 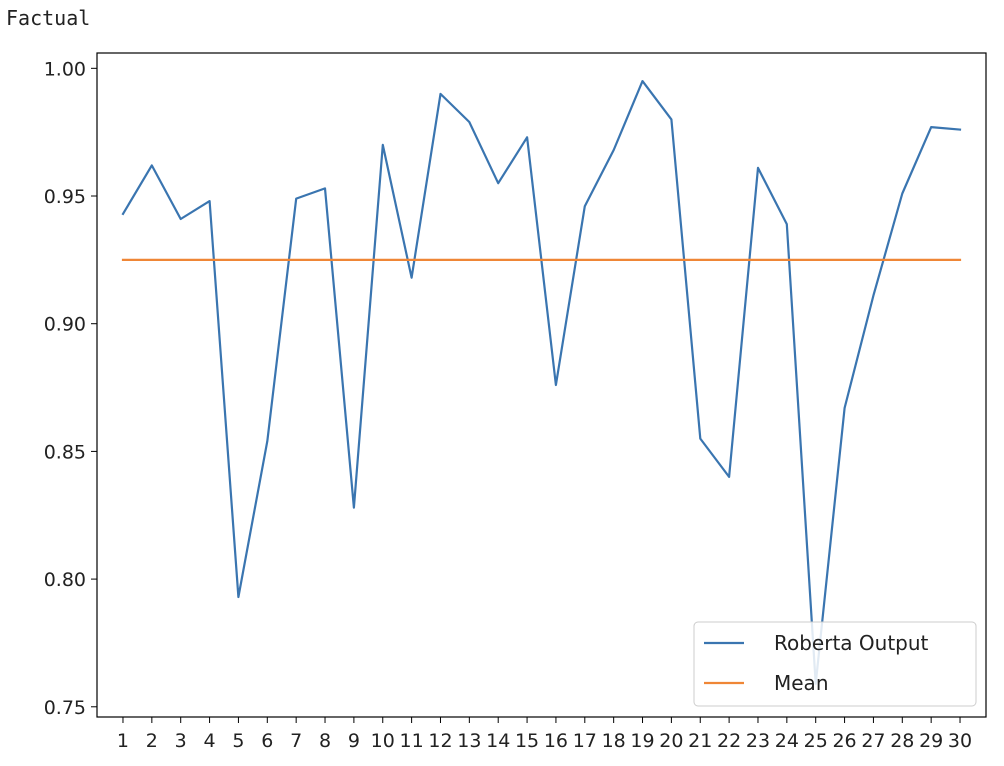 What do you see at coordinates (267, 741) in the screenshot?
I see `x-tick-label: 6` at bounding box center [267, 741].